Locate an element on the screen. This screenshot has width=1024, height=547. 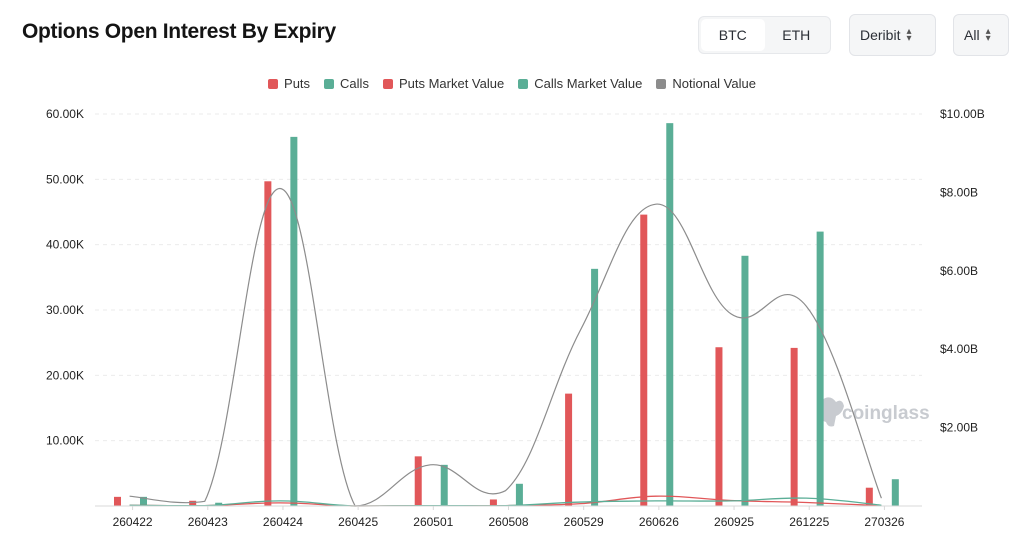
legend-item-notional-value: Notional Value is located at coordinates (706, 83).